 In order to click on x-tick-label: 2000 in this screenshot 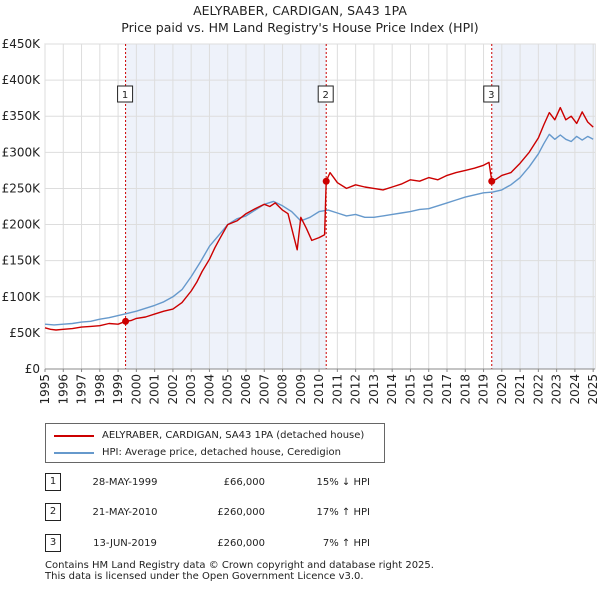, I will do `click(136, 389)`.